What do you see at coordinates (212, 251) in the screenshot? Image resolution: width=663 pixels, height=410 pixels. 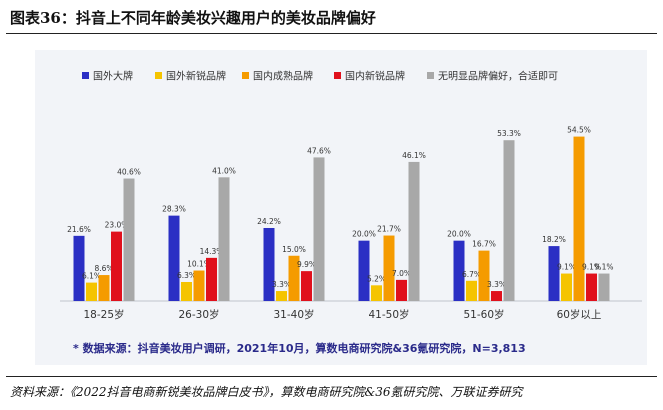 I see `data-label-2-4: 14.3%` at bounding box center [212, 251].